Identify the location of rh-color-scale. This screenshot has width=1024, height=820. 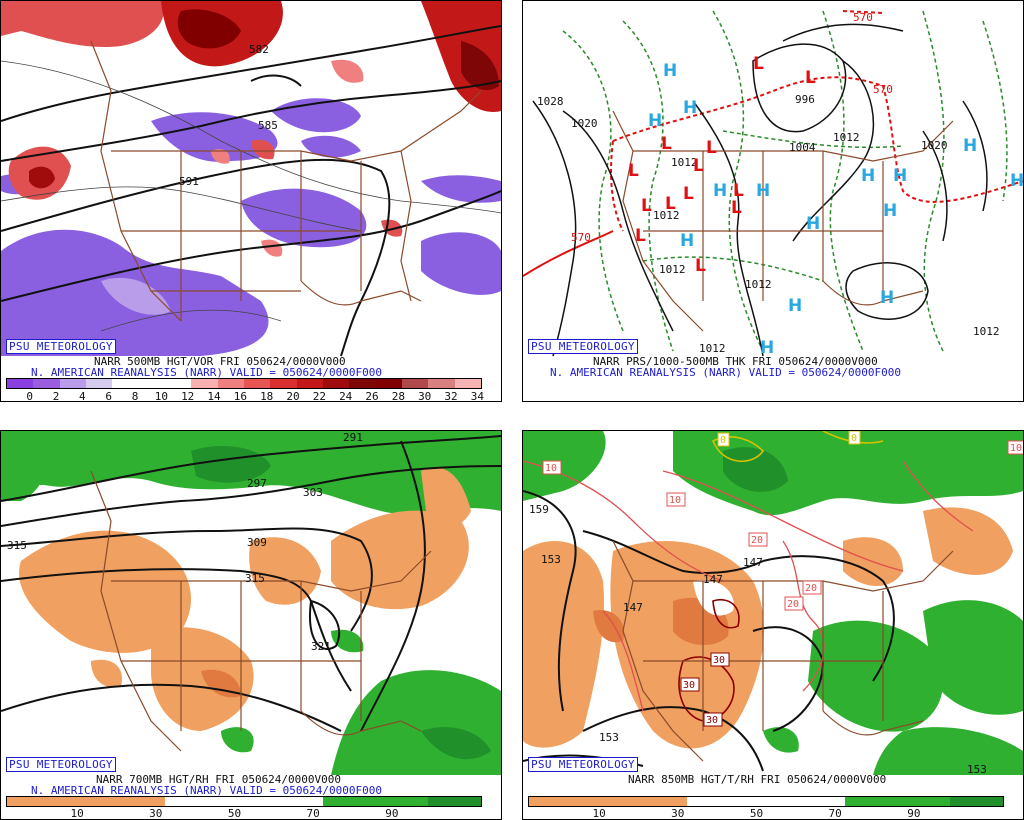
(766, 801).